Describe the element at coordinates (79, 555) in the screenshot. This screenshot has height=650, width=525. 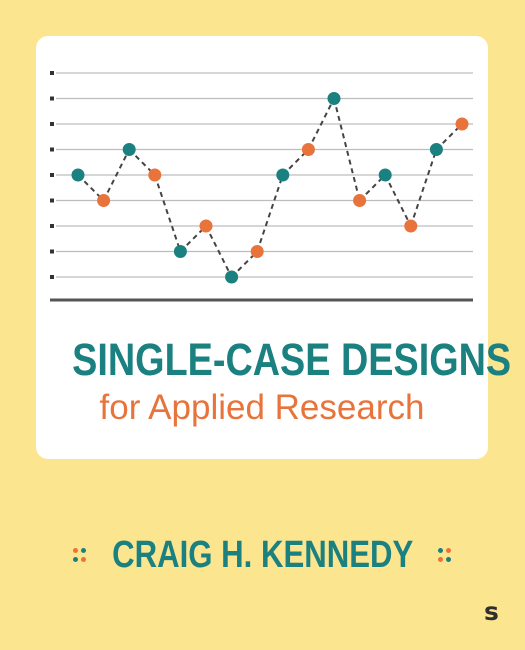
I see `left-dots-ornament` at that location.